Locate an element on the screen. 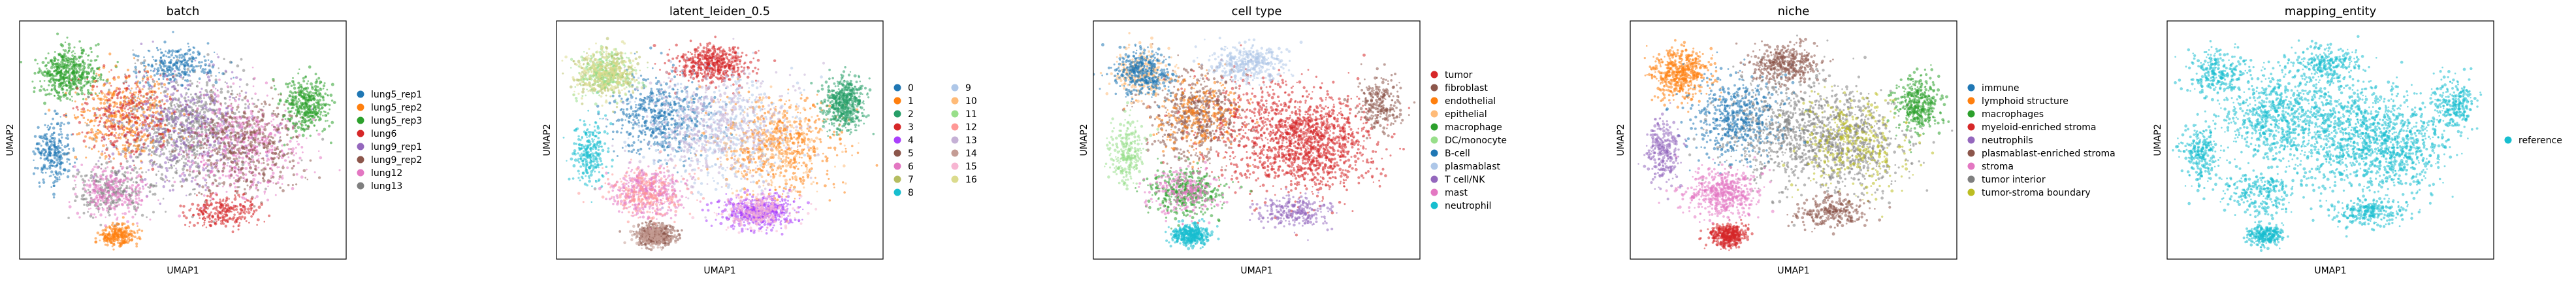 This screenshot has width=2576, height=282. points-lung5_rep3 is located at coordinates (69, 68).